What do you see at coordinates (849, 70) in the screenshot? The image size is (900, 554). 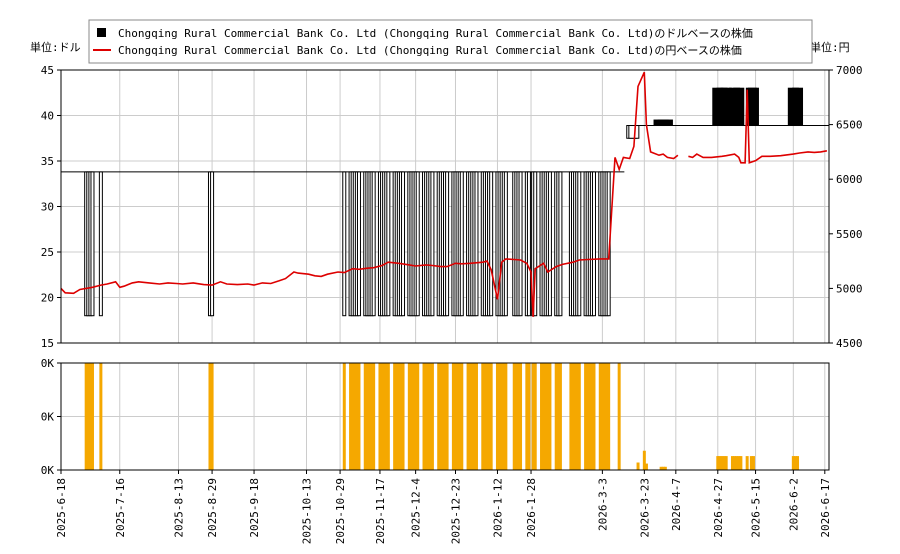 I see `right-axis-tick-label: 7000` at bounding box center [849, 70].